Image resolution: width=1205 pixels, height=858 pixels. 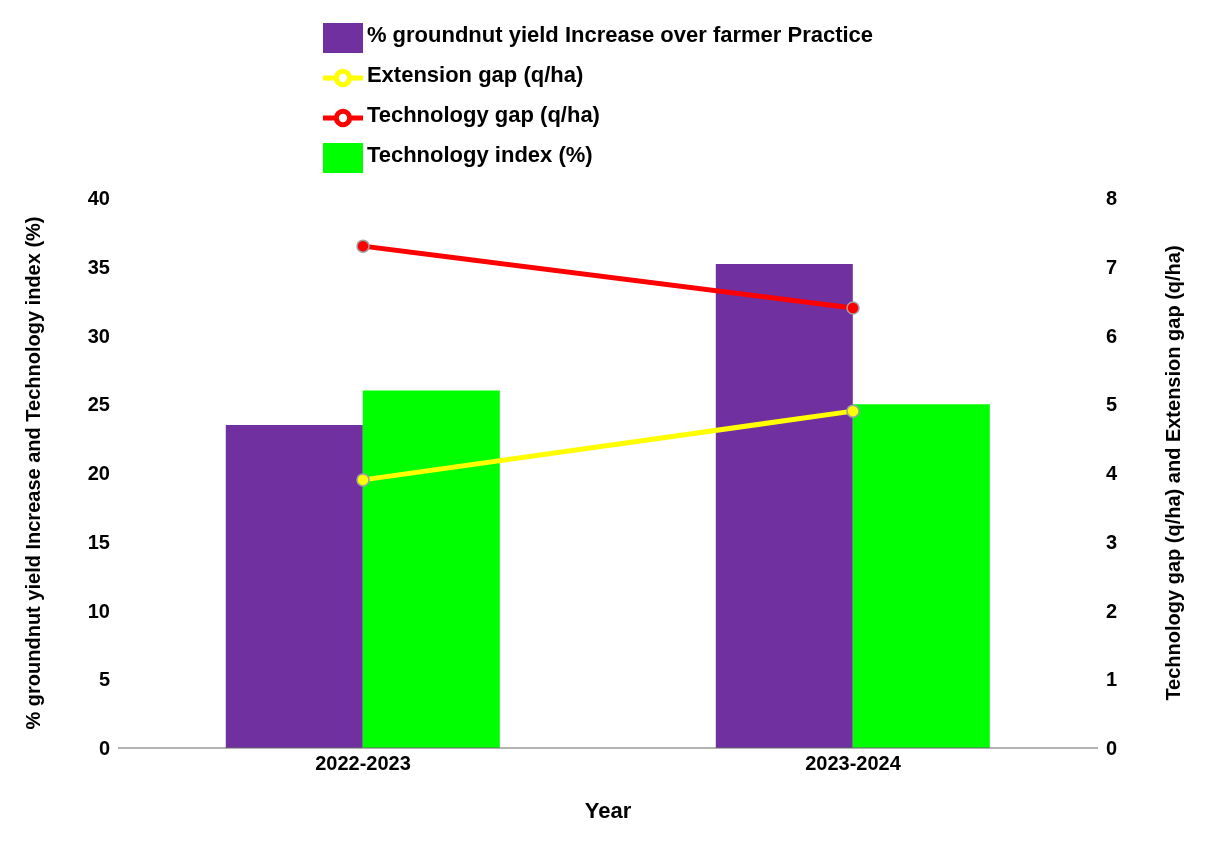 What do you see at coordinates (104, 679) in the screenshot?
I see `y-tick-label: 5` at bounding box center [104, 679].